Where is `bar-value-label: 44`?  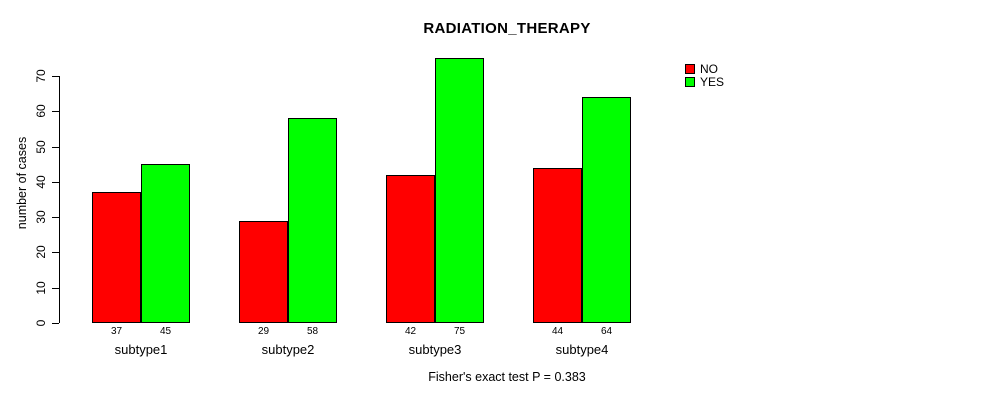 bar-value-label: 44 is located at coordinates (557, 331).